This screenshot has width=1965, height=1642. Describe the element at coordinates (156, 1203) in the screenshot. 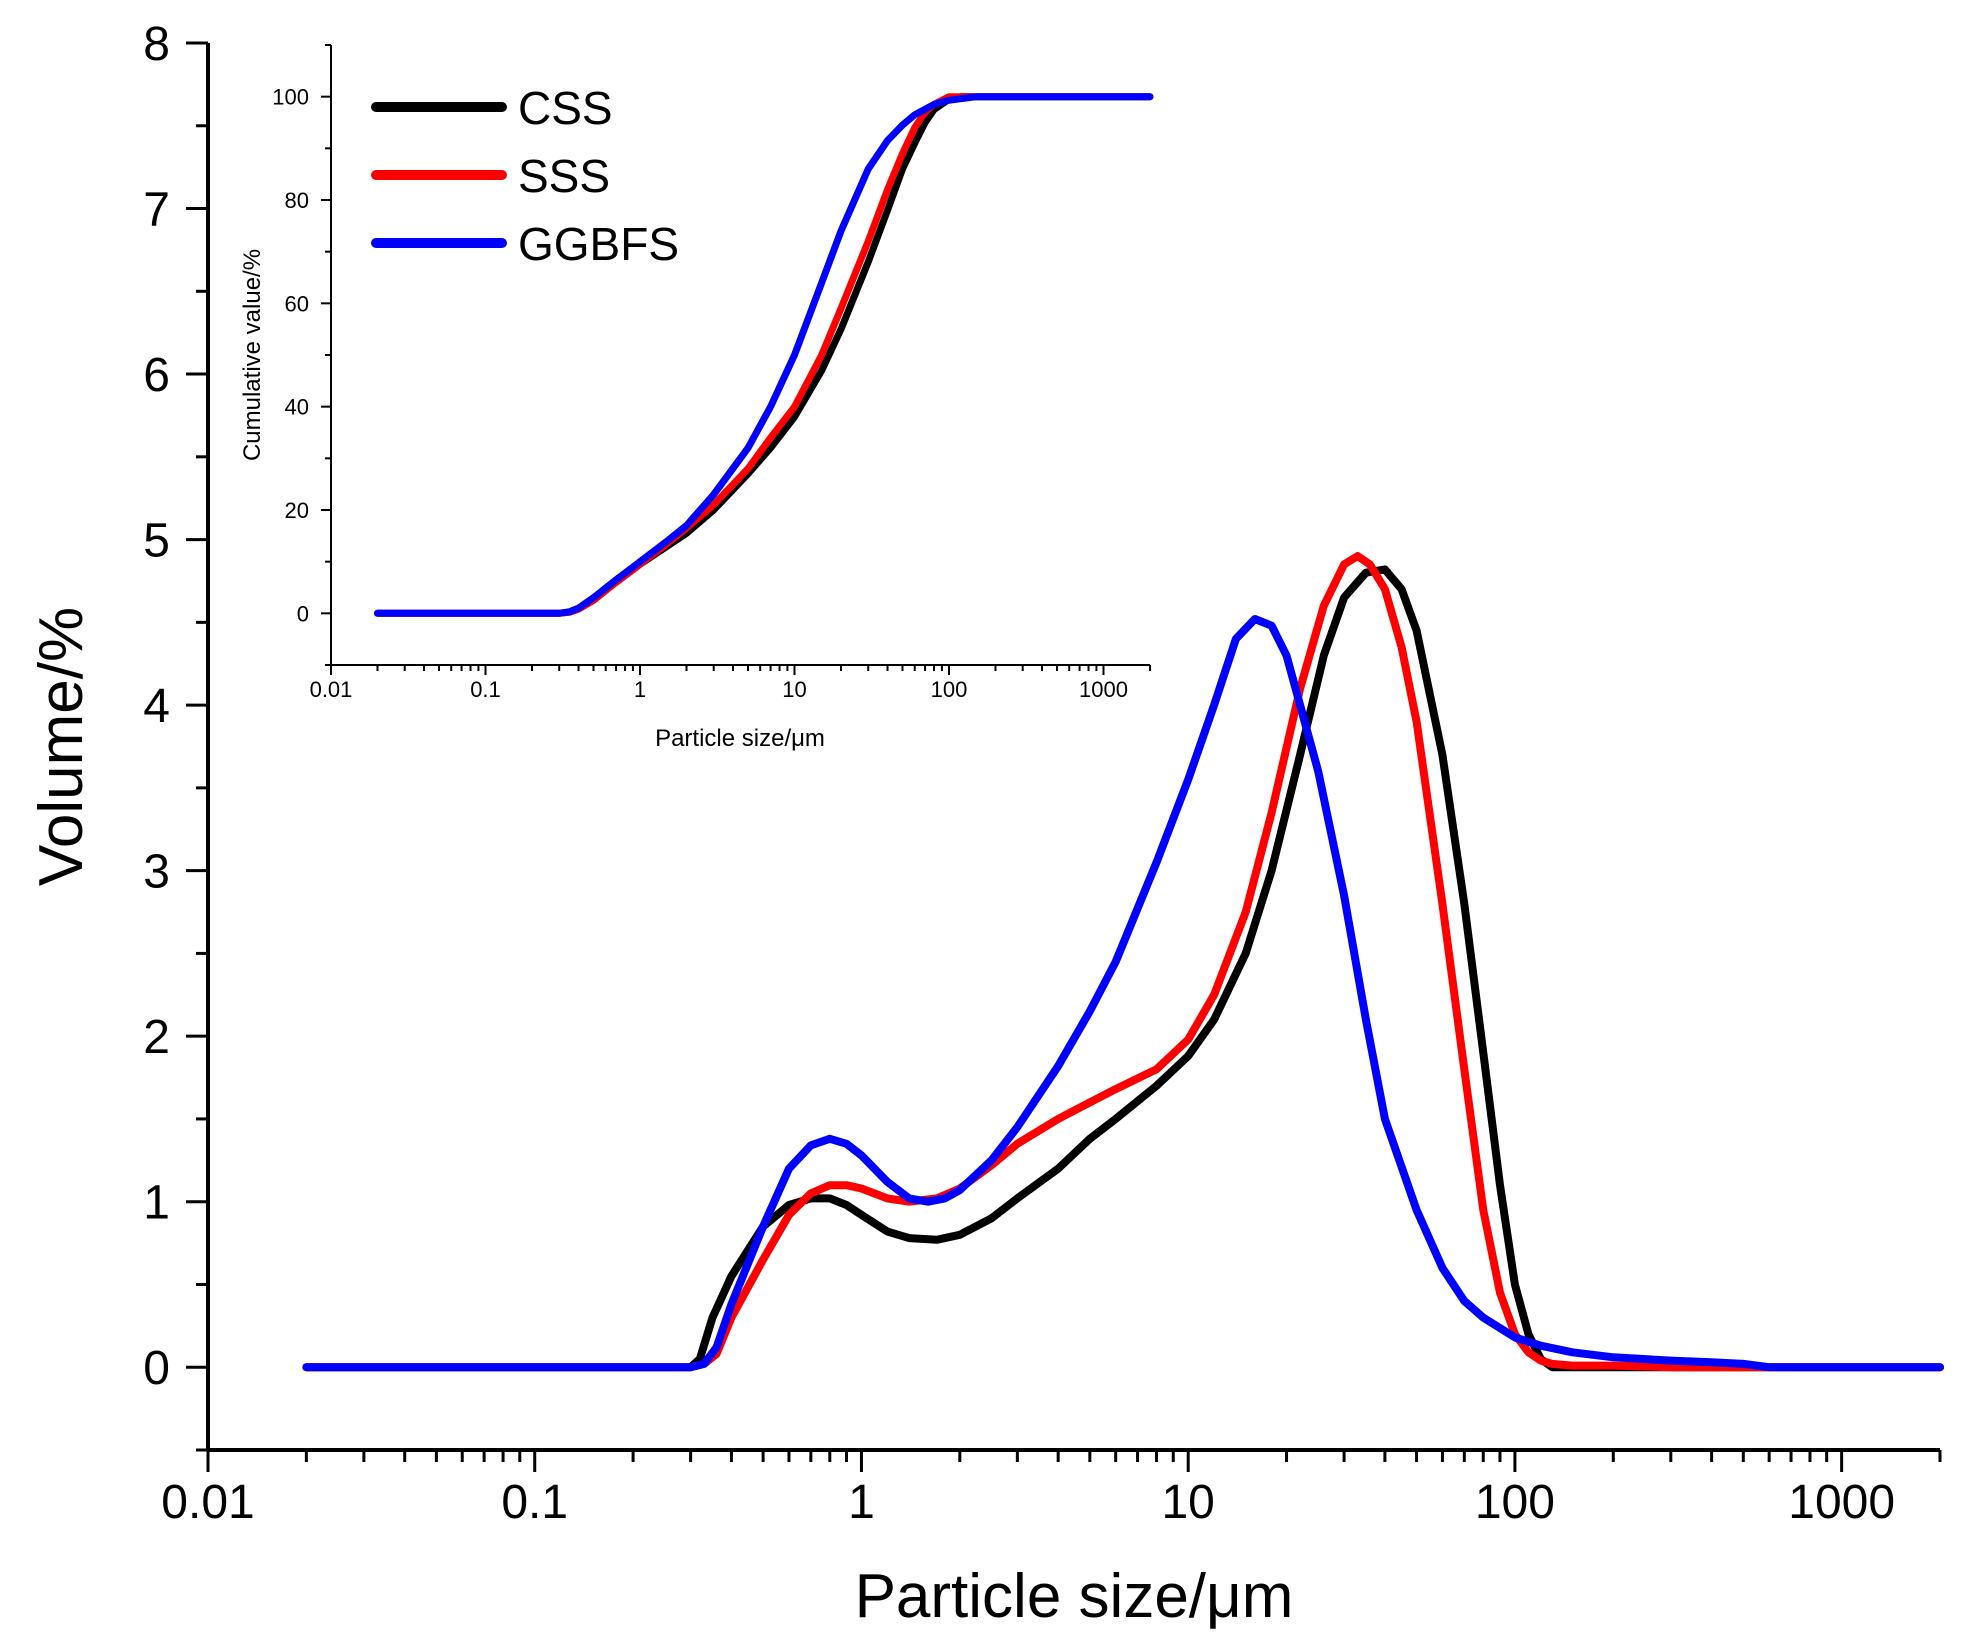

I see `main-y-tick-label: 1` at that location.